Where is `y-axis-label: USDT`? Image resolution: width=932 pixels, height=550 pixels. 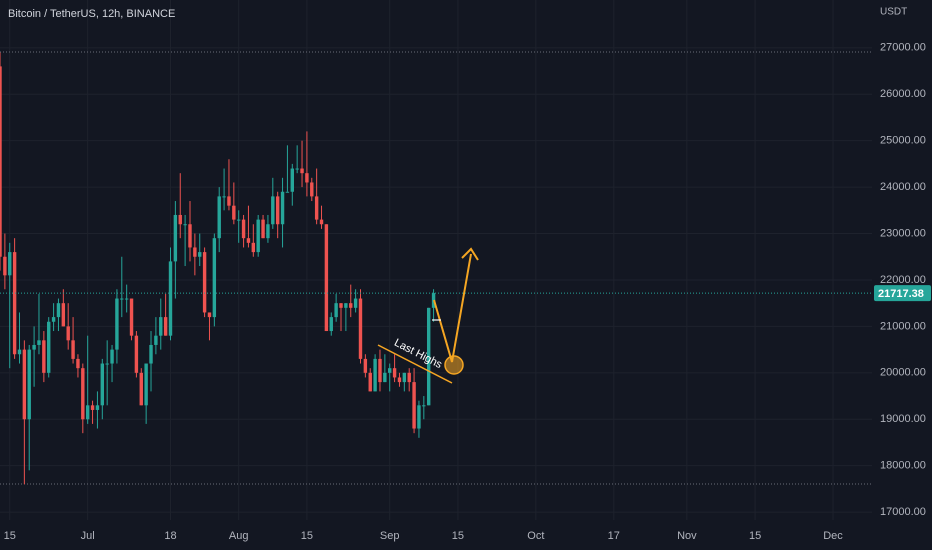 y-axis-label: USDT is located at coordinates (893, 12).